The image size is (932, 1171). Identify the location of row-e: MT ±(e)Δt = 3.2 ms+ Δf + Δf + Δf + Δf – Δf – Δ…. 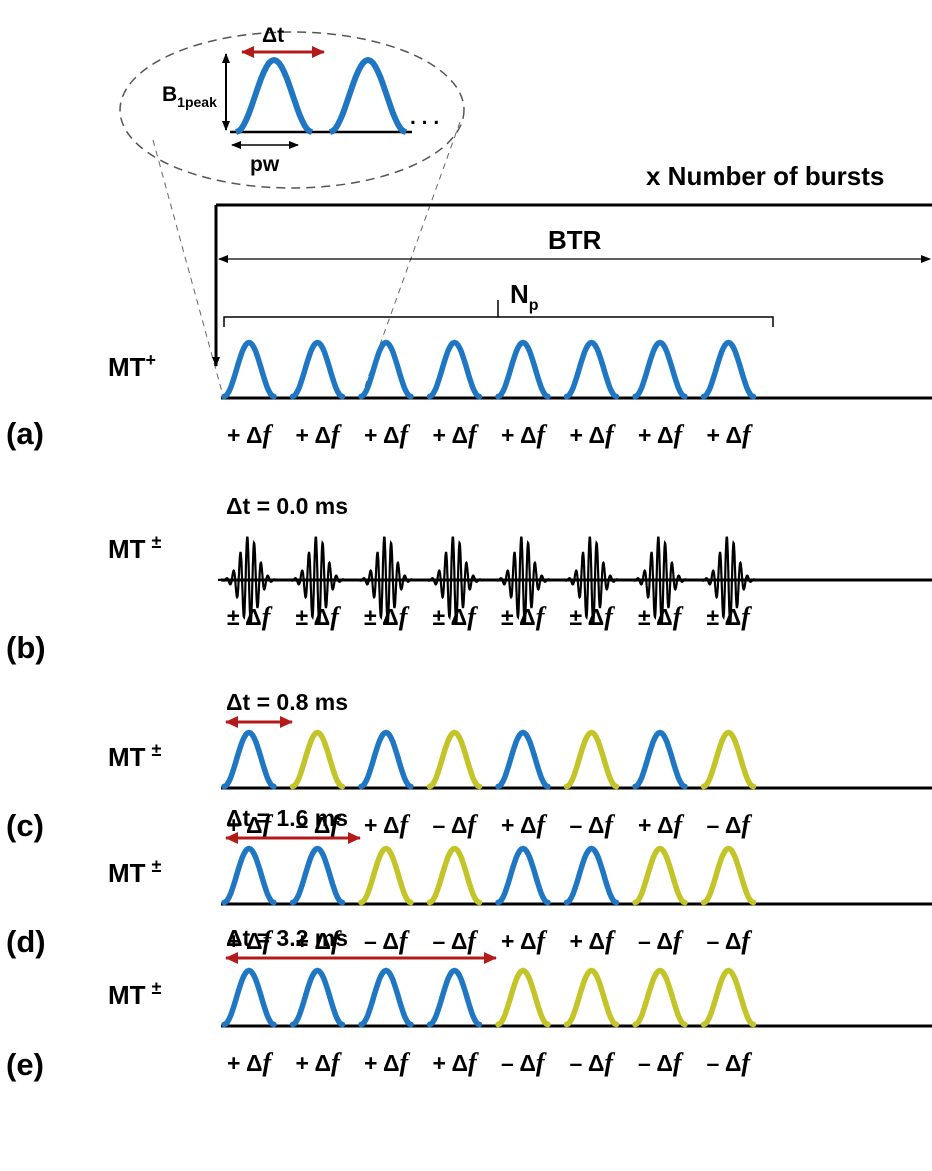
(469, 1003).